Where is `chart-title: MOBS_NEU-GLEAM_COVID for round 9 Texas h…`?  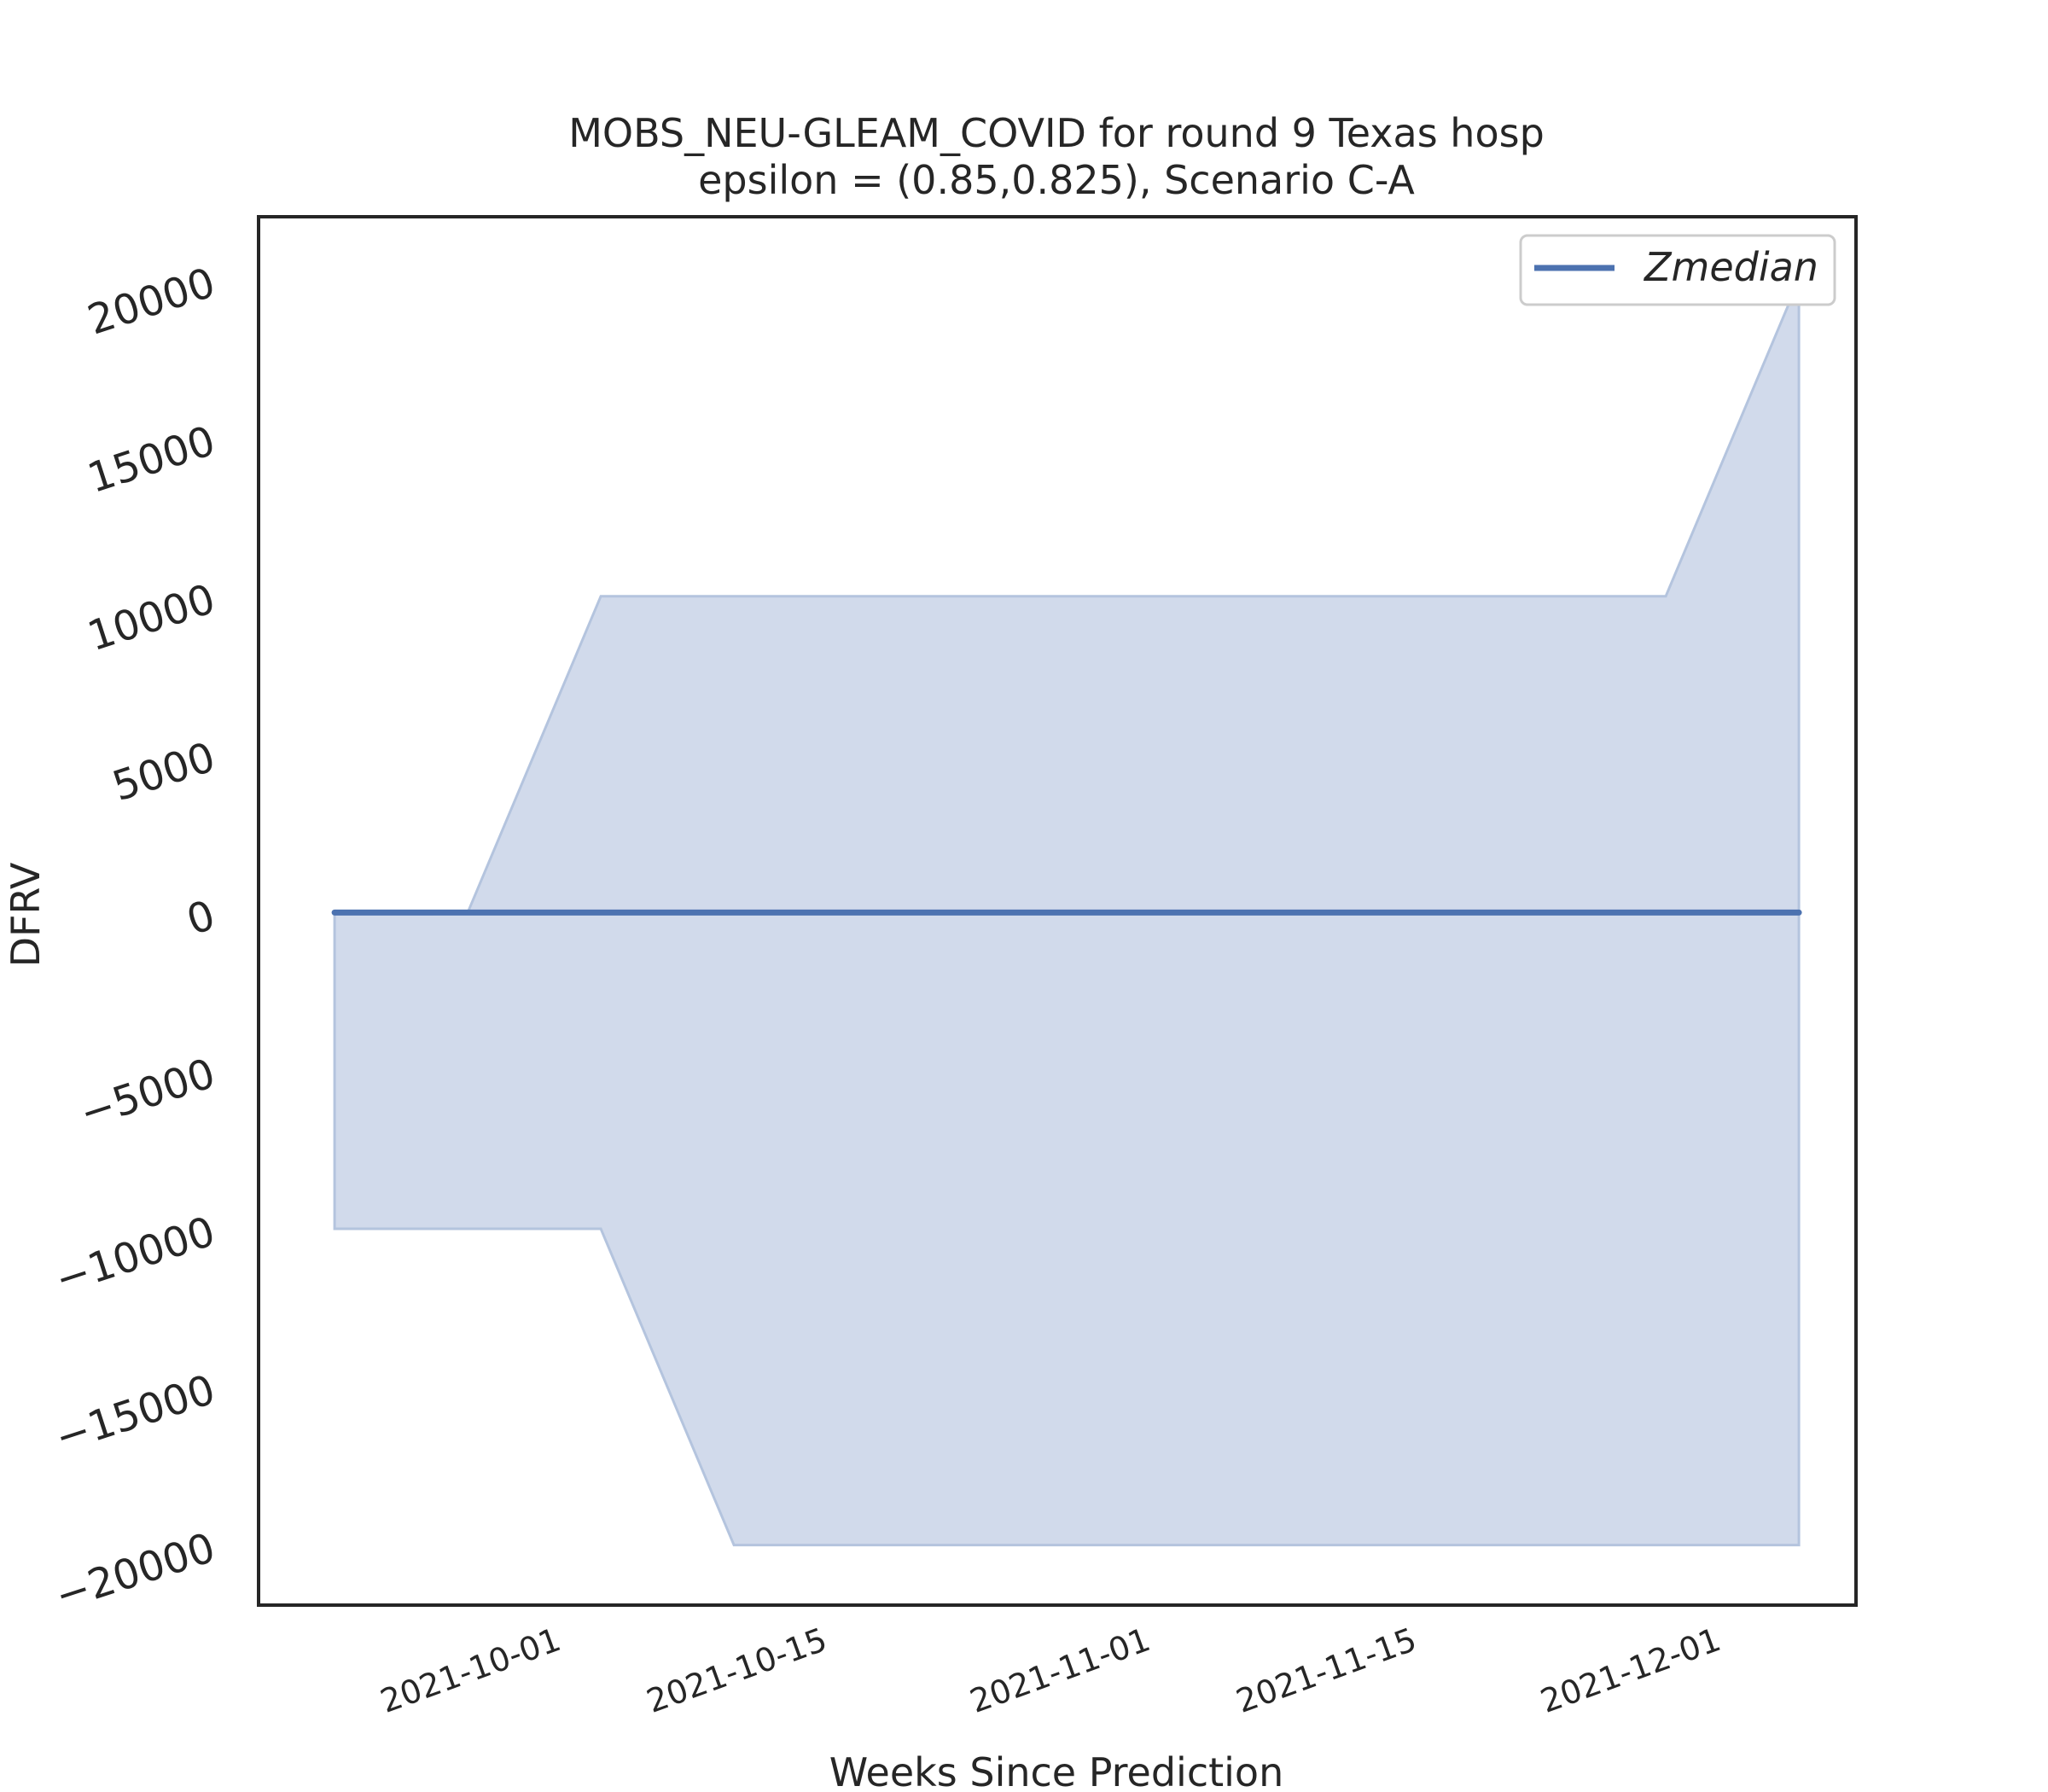 chart-title: MOBS_NEU-GLEAM_COVID for round 9 Texas h… is located at coordinates (1056, 133).